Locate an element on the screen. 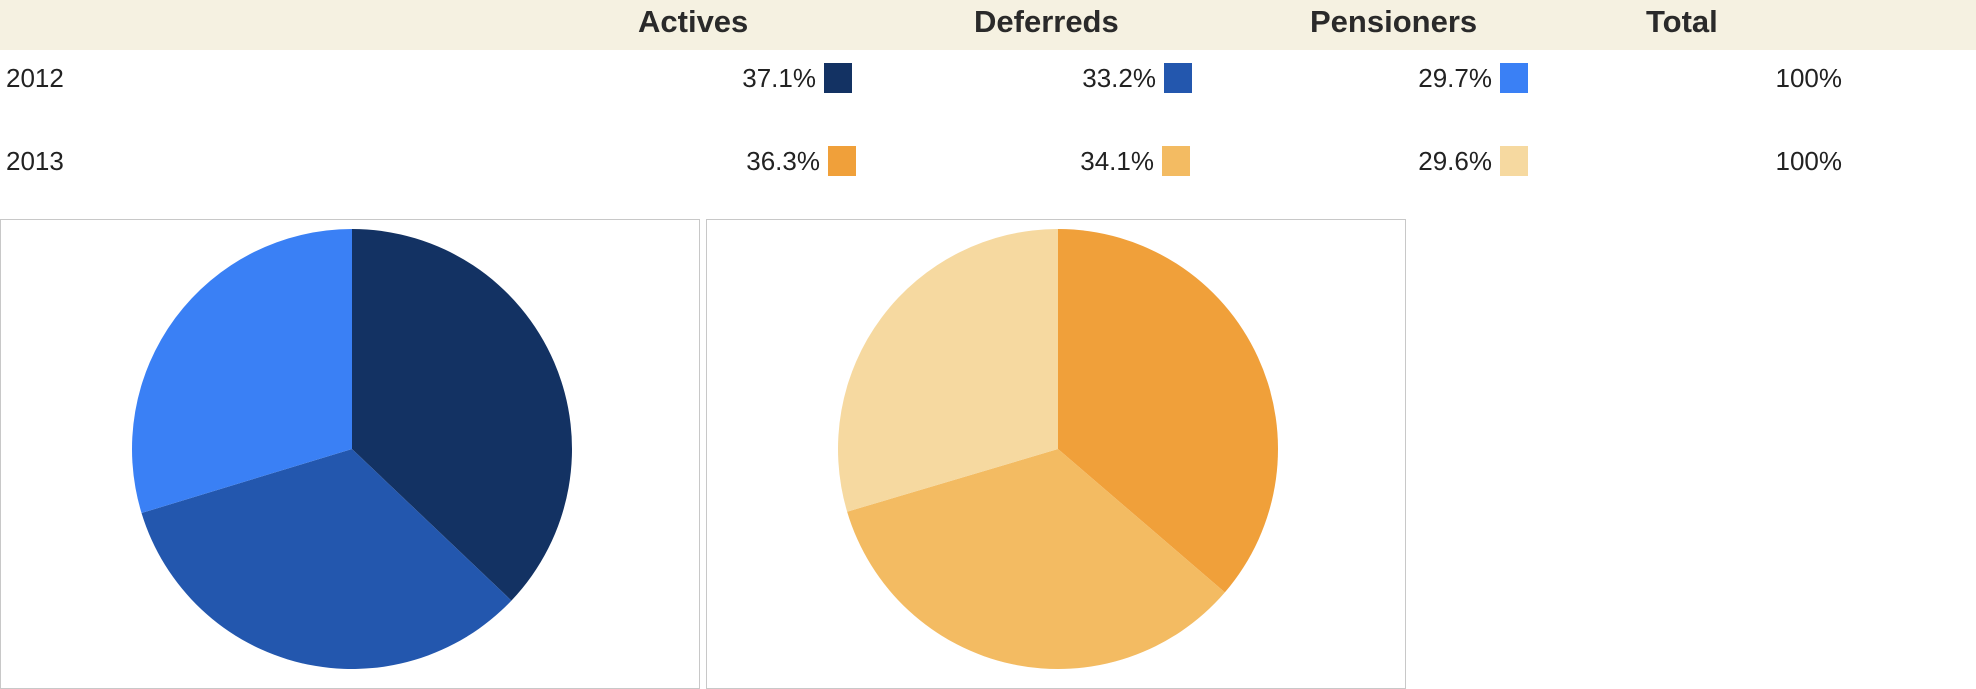  cell-actives: 36.3% is located at coordinates (801, 161).